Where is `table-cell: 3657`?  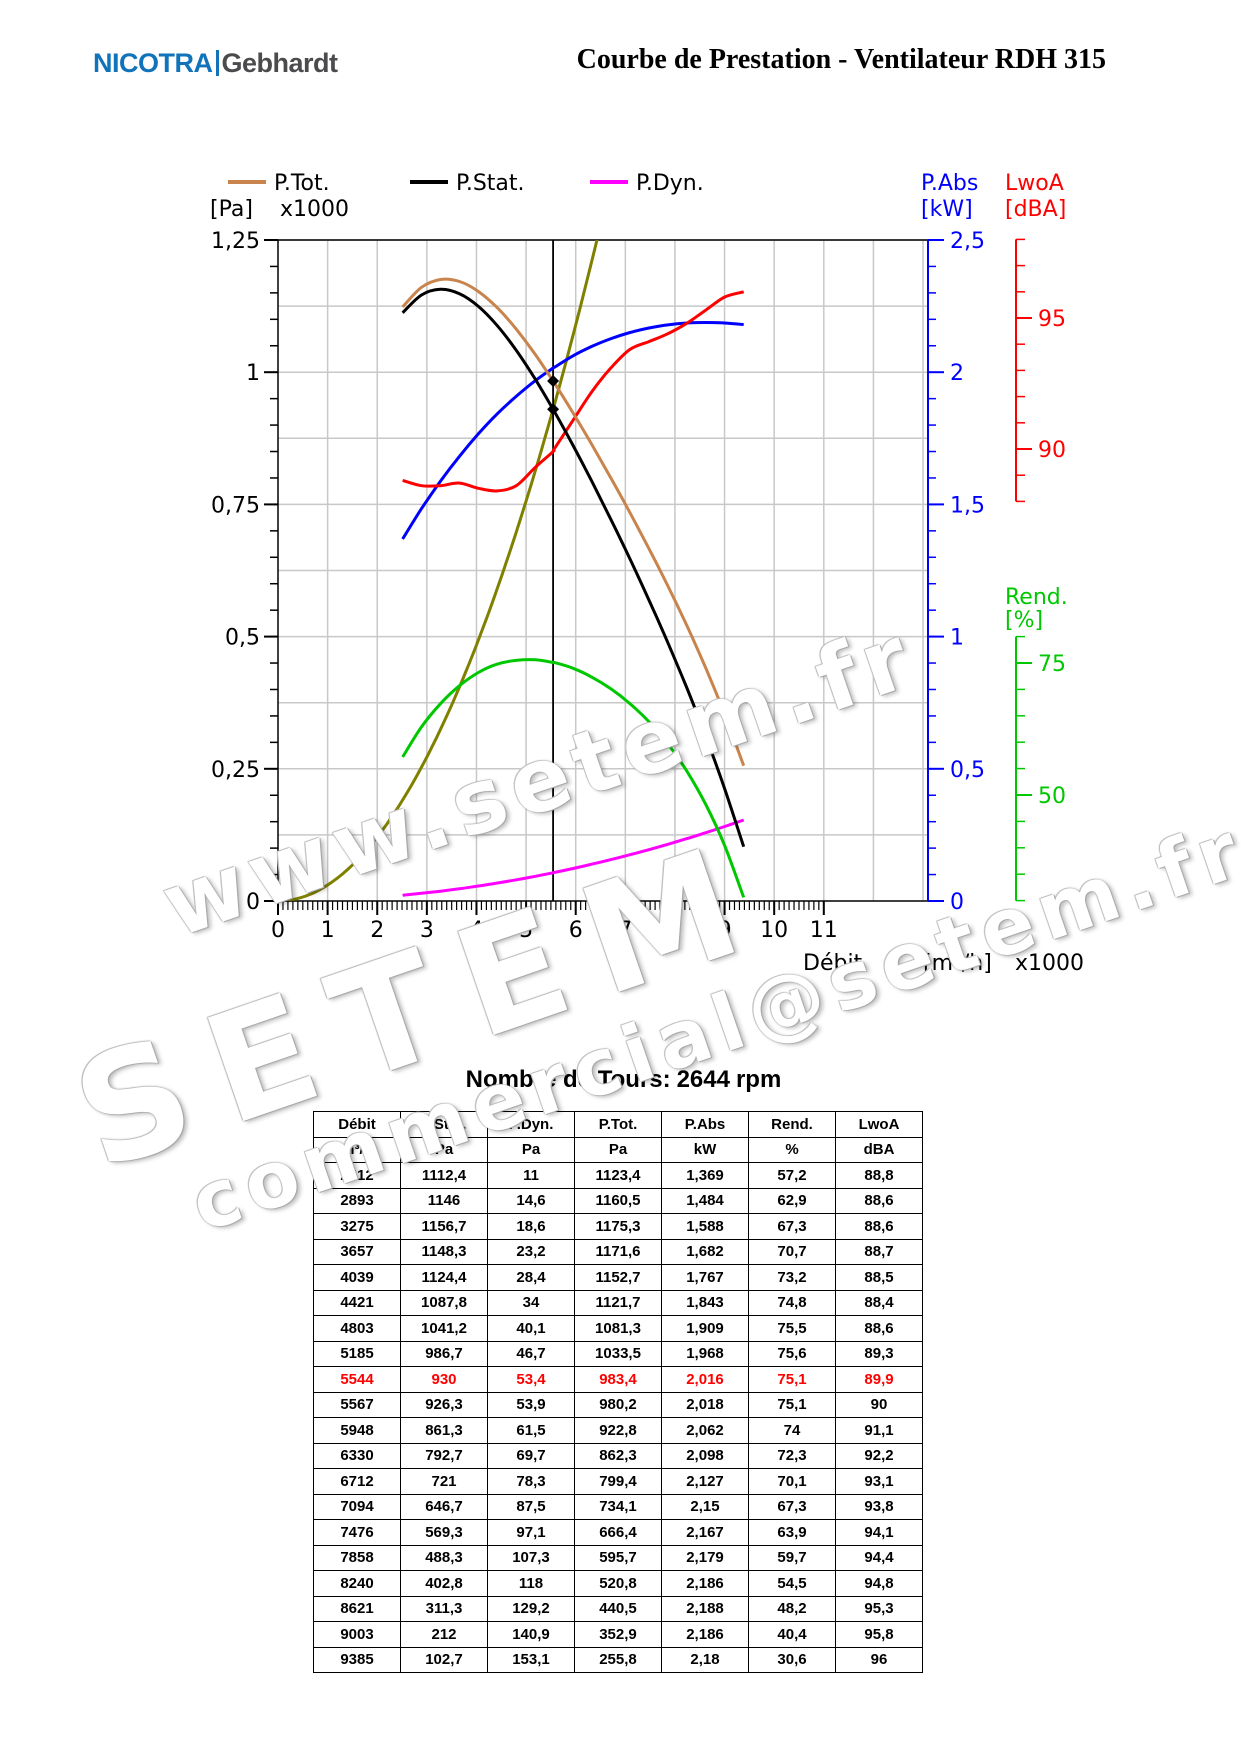 table-cell: 3657 is located at coordinates (357, 1251).